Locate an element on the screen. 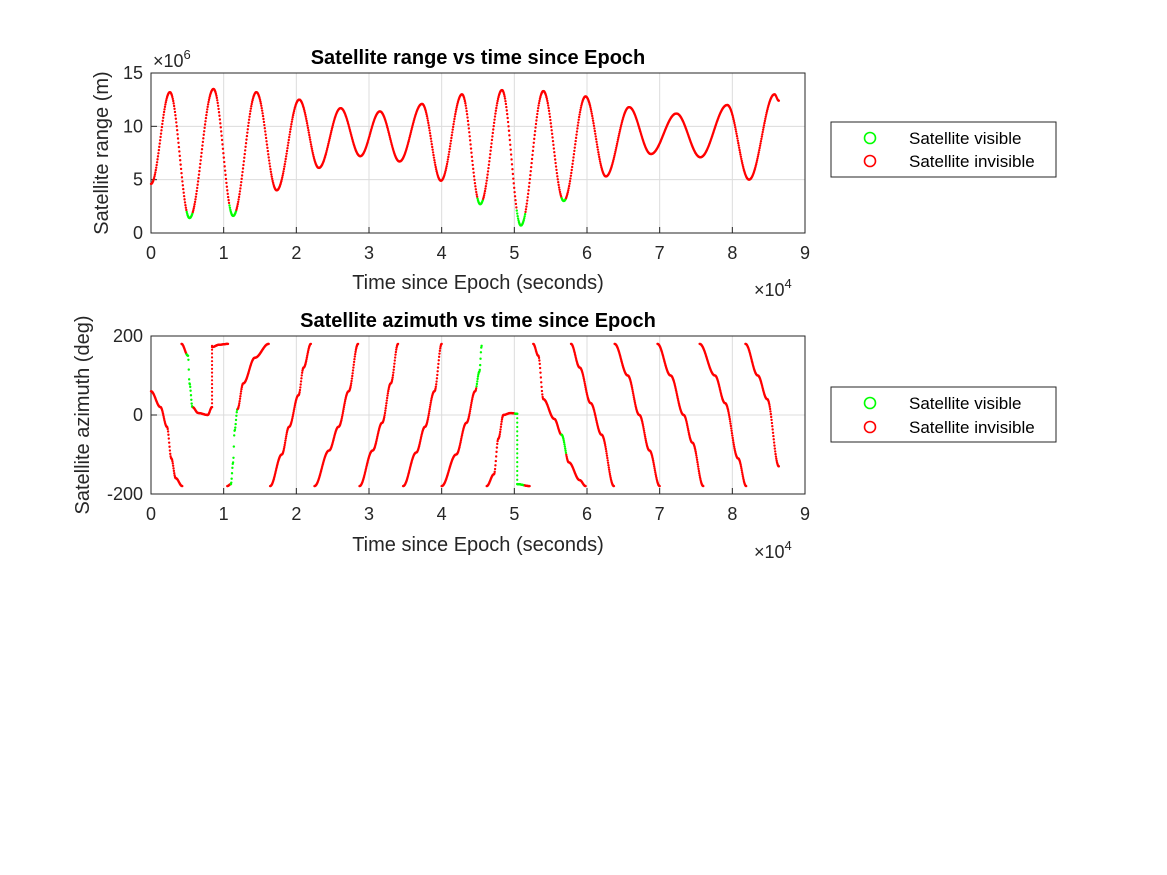 The height and width of the screenshot is (875, 1167). range-chart-title: Satellite range vs time since Epoch is located at coordinates (478, 58).